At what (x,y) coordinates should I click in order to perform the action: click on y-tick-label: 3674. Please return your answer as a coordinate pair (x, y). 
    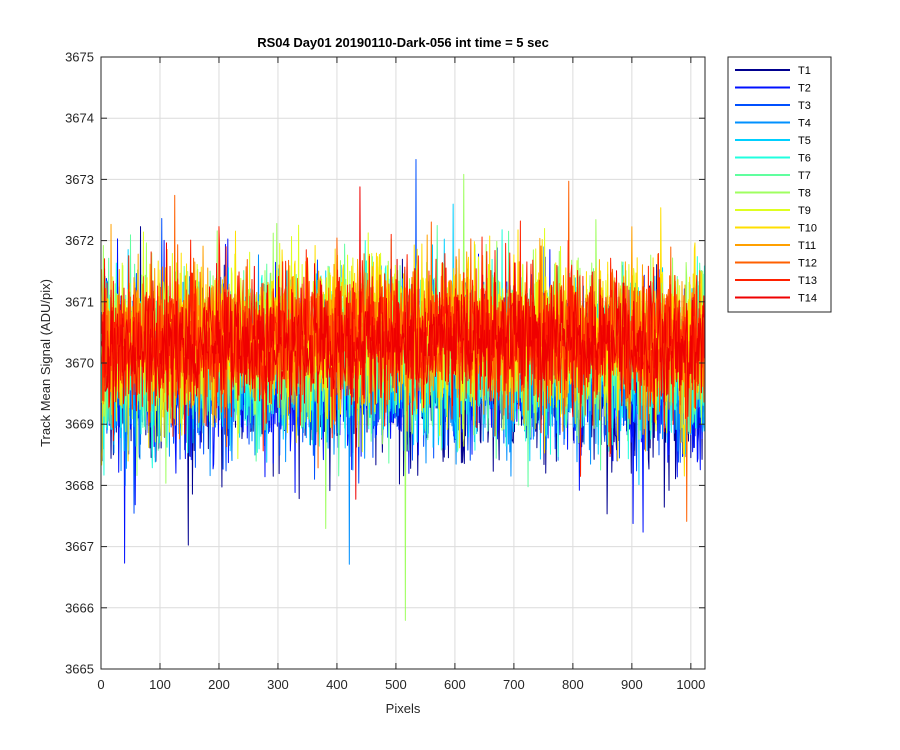
    Looking at the image, I should click on (79, 118).